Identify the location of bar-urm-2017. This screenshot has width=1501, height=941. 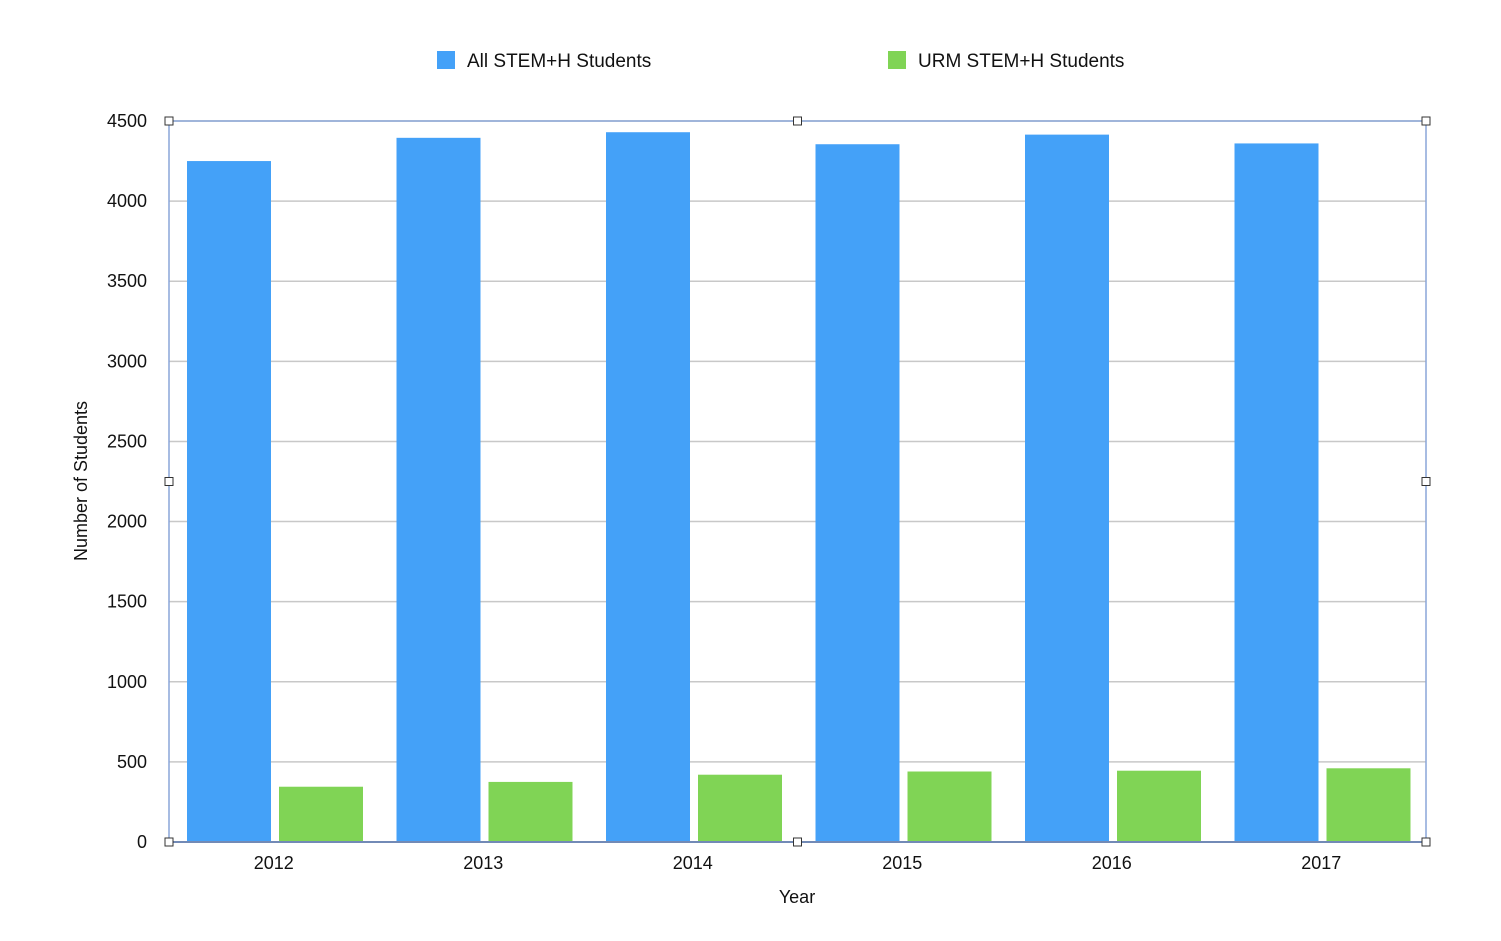
(1368, 805).